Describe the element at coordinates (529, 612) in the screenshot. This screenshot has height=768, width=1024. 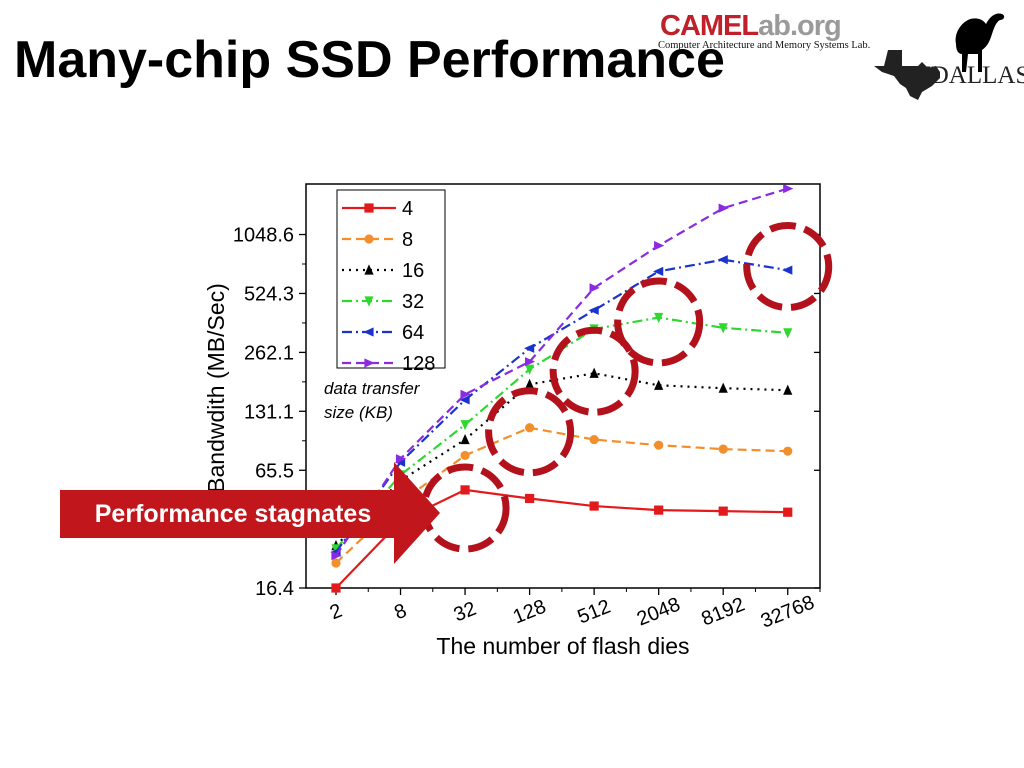
I see `x-tick-label: 128` at that location.